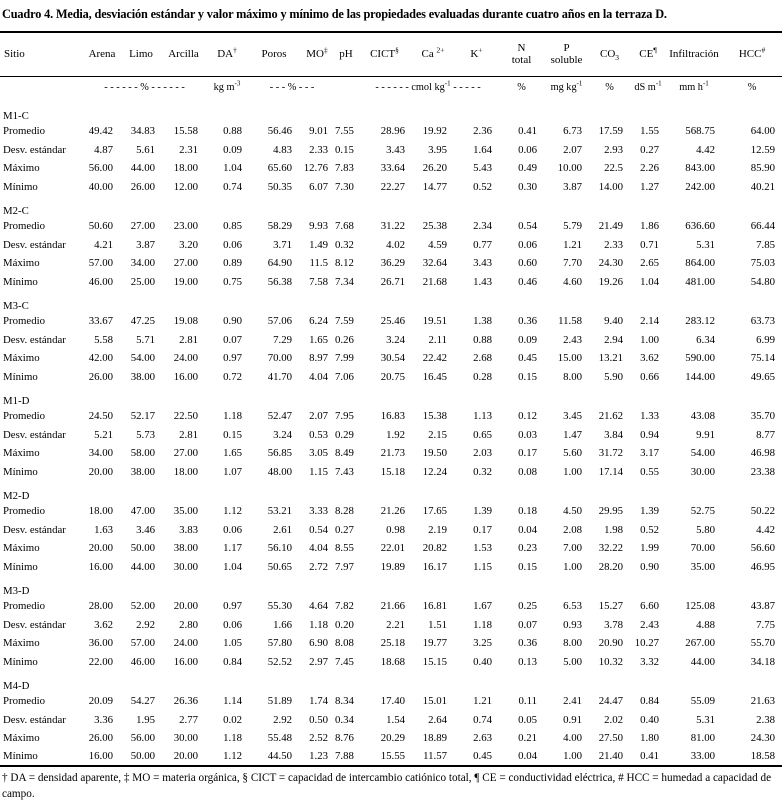 This screenshot has height=808, width=782. What do you see at coordinates (434, 186) in the screenshot?
I see `value-cell: 14.77` at bounding box center [434, 186].